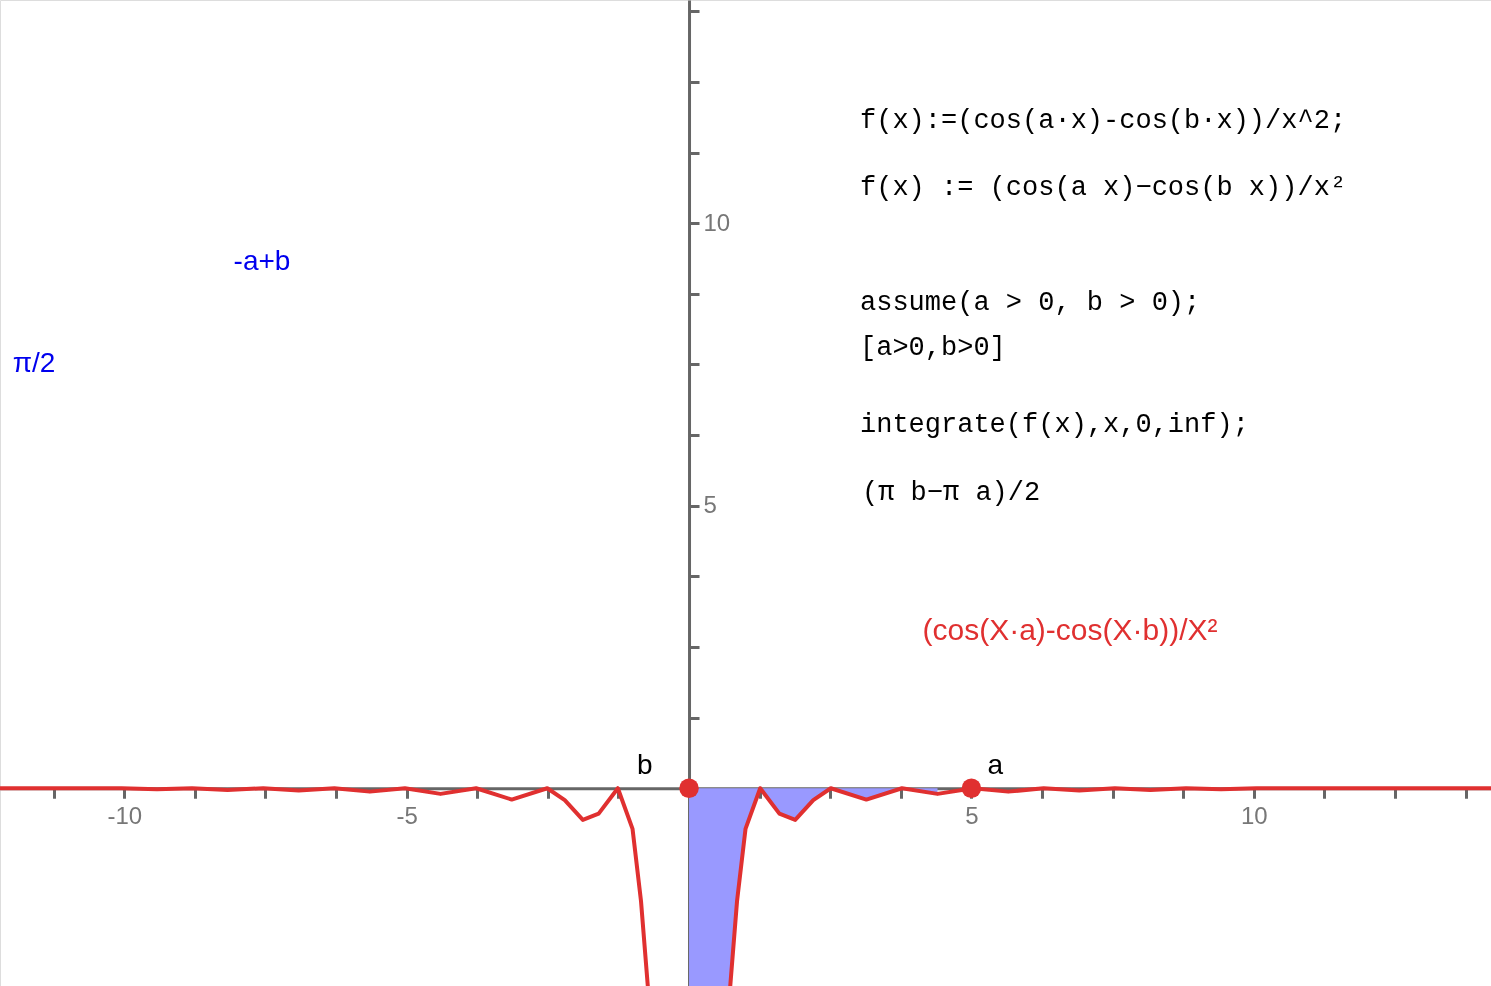 This screenshot has width=1491, height=986. Describe the element at coordinates (1103, 121) in the screenshot. I see `annotation: f(x):=(cos(a·x)-cos(b·x))/x^2;` at that location.